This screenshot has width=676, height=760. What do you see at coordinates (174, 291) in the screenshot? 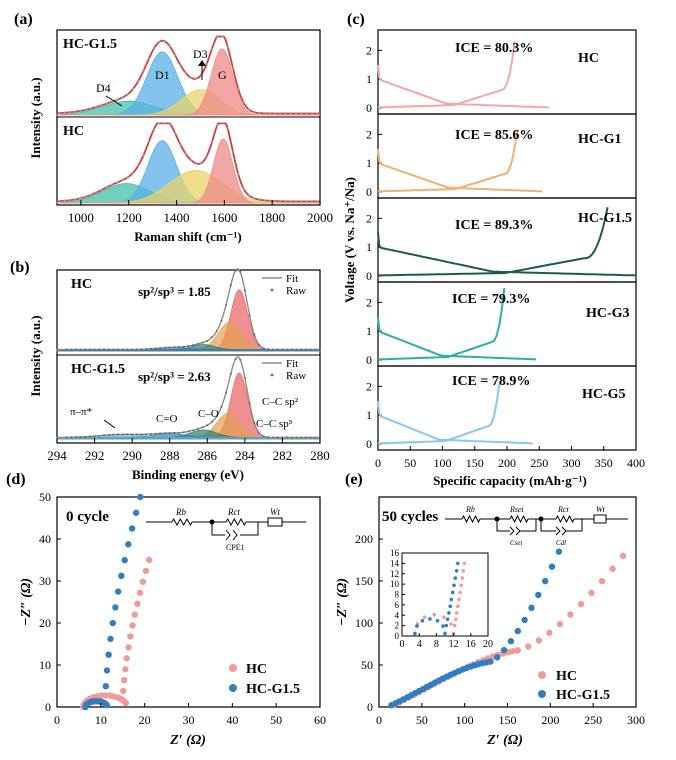
I see `xps-sp-ratio: sp²/sp³ = 1.85` at bounding box center [174, 291].